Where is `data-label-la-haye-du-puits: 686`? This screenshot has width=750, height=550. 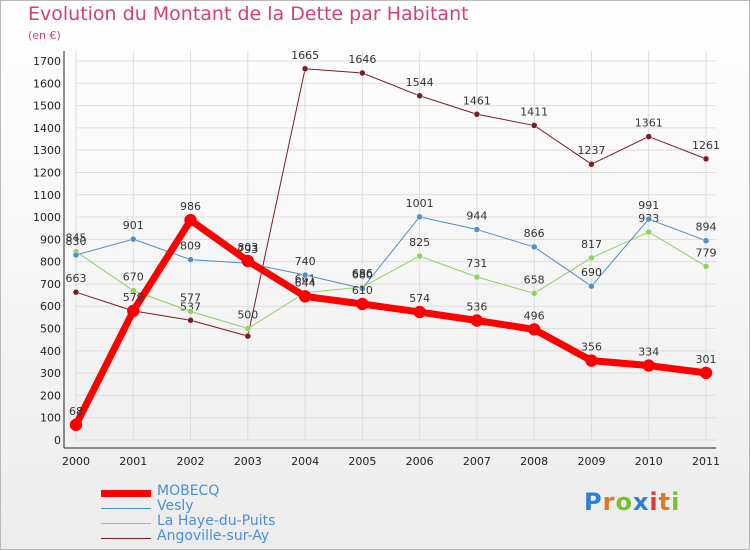 data-label-la-haye-du-puits: 686 is located at coordinates (362, 273).